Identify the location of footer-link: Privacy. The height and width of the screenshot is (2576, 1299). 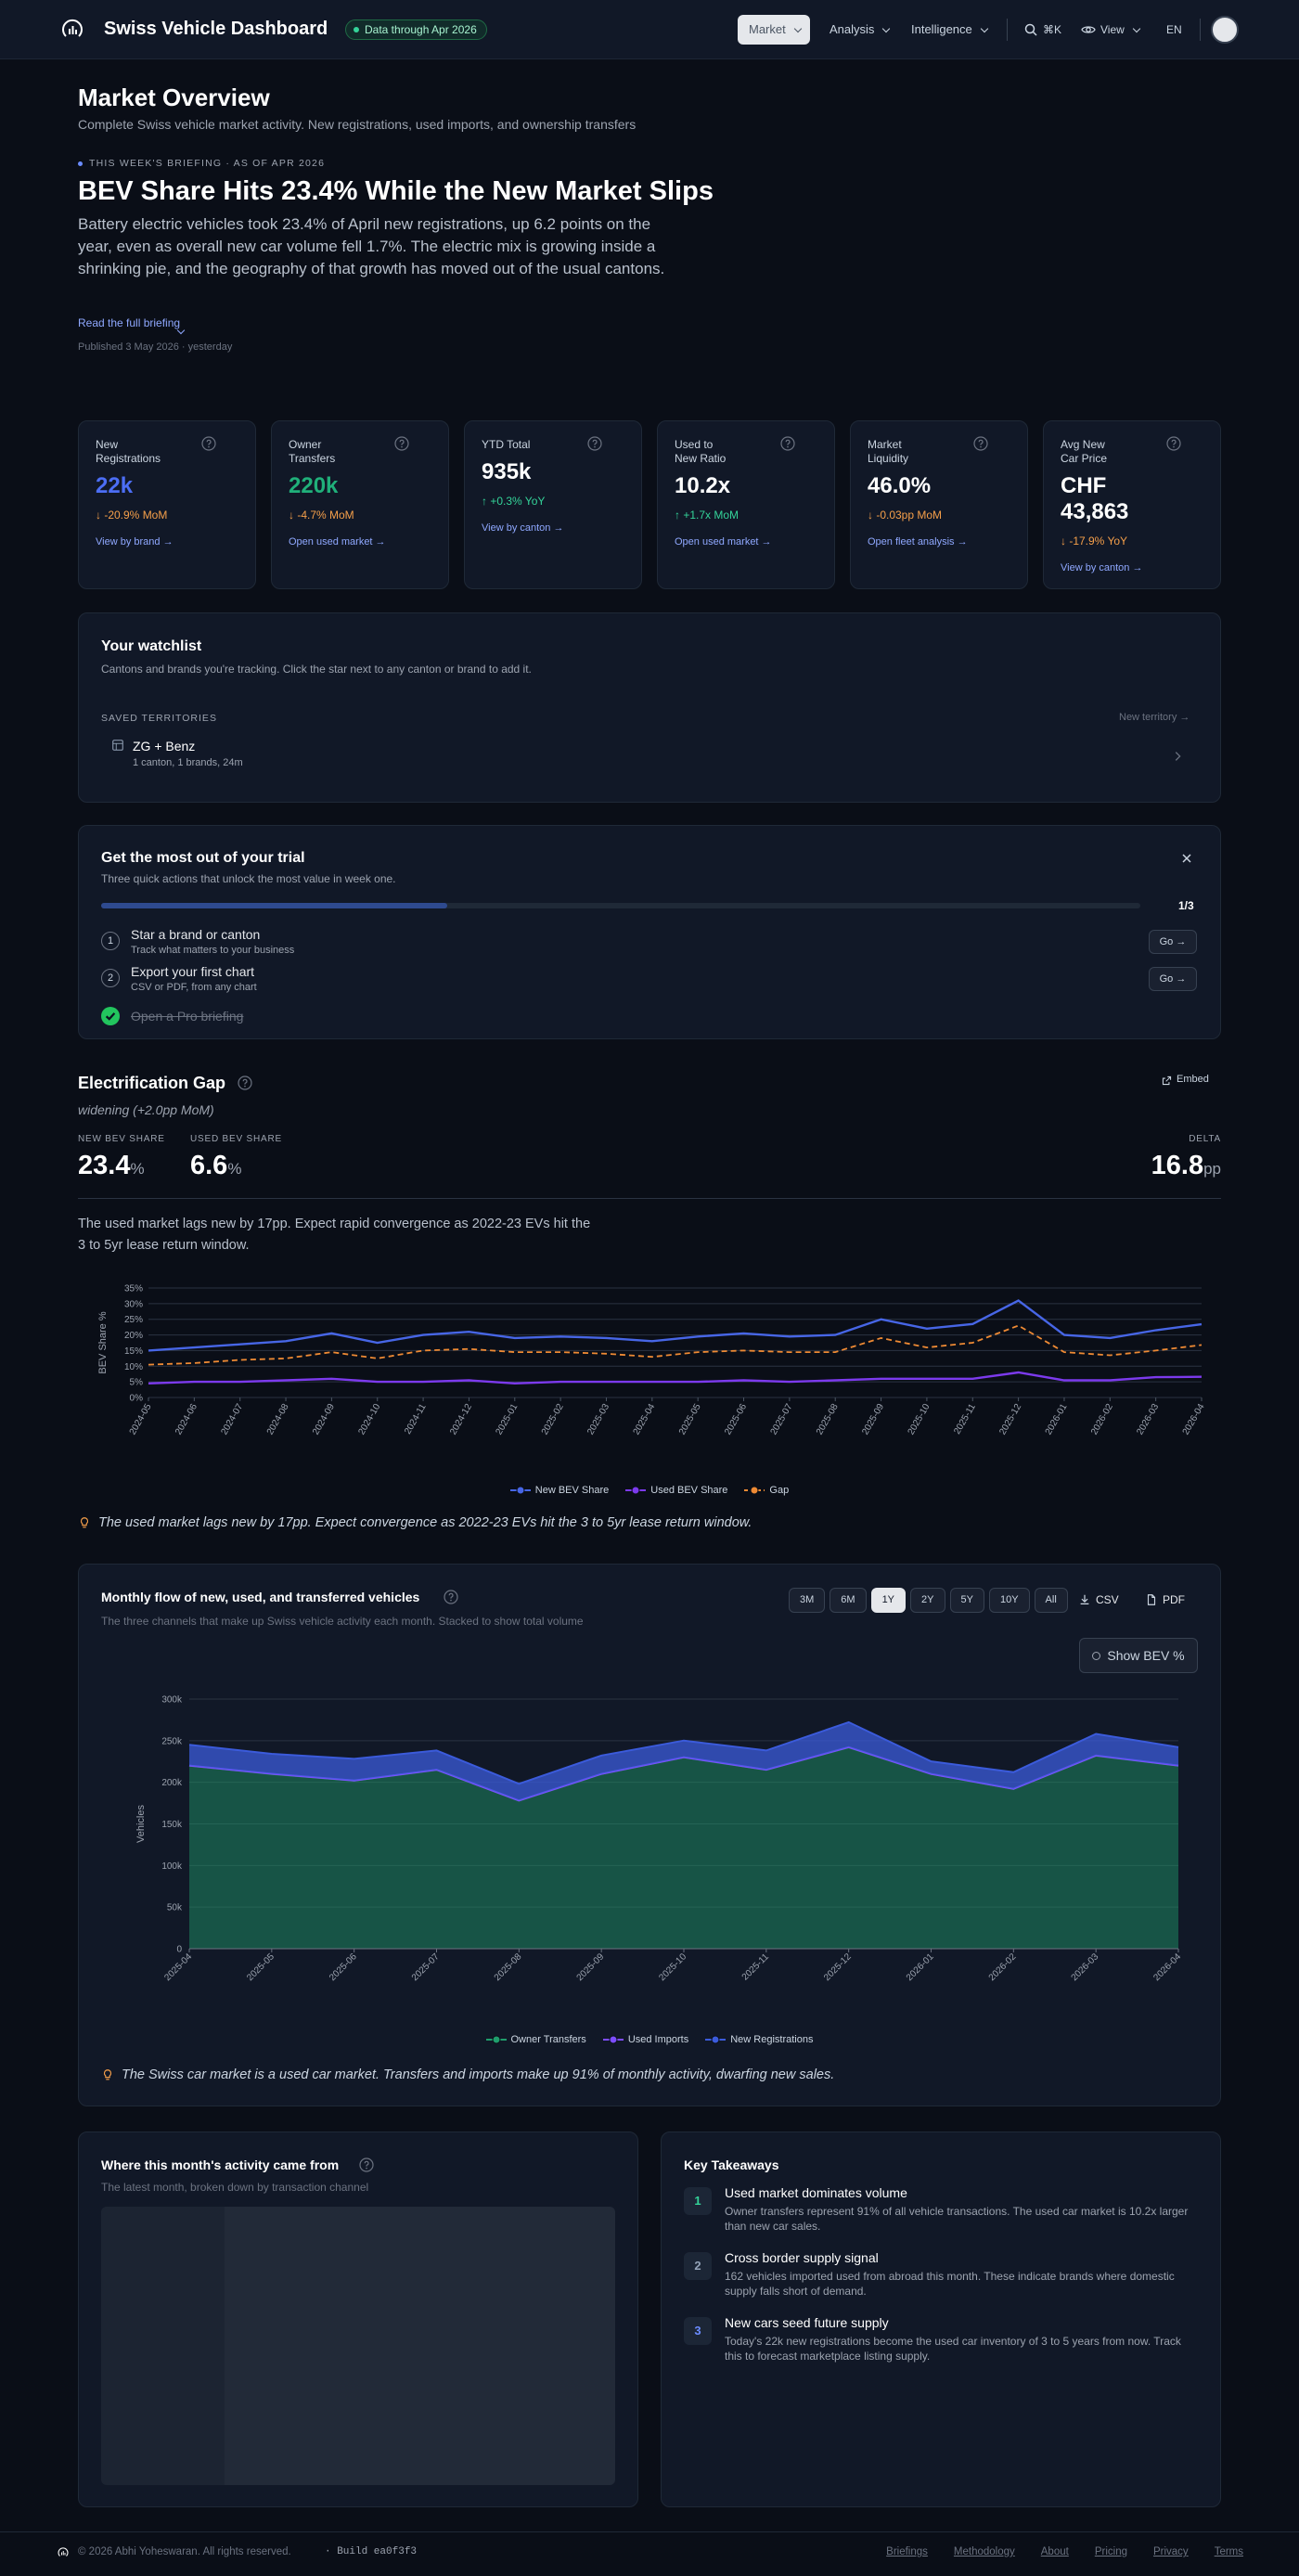
(1170, 2552).